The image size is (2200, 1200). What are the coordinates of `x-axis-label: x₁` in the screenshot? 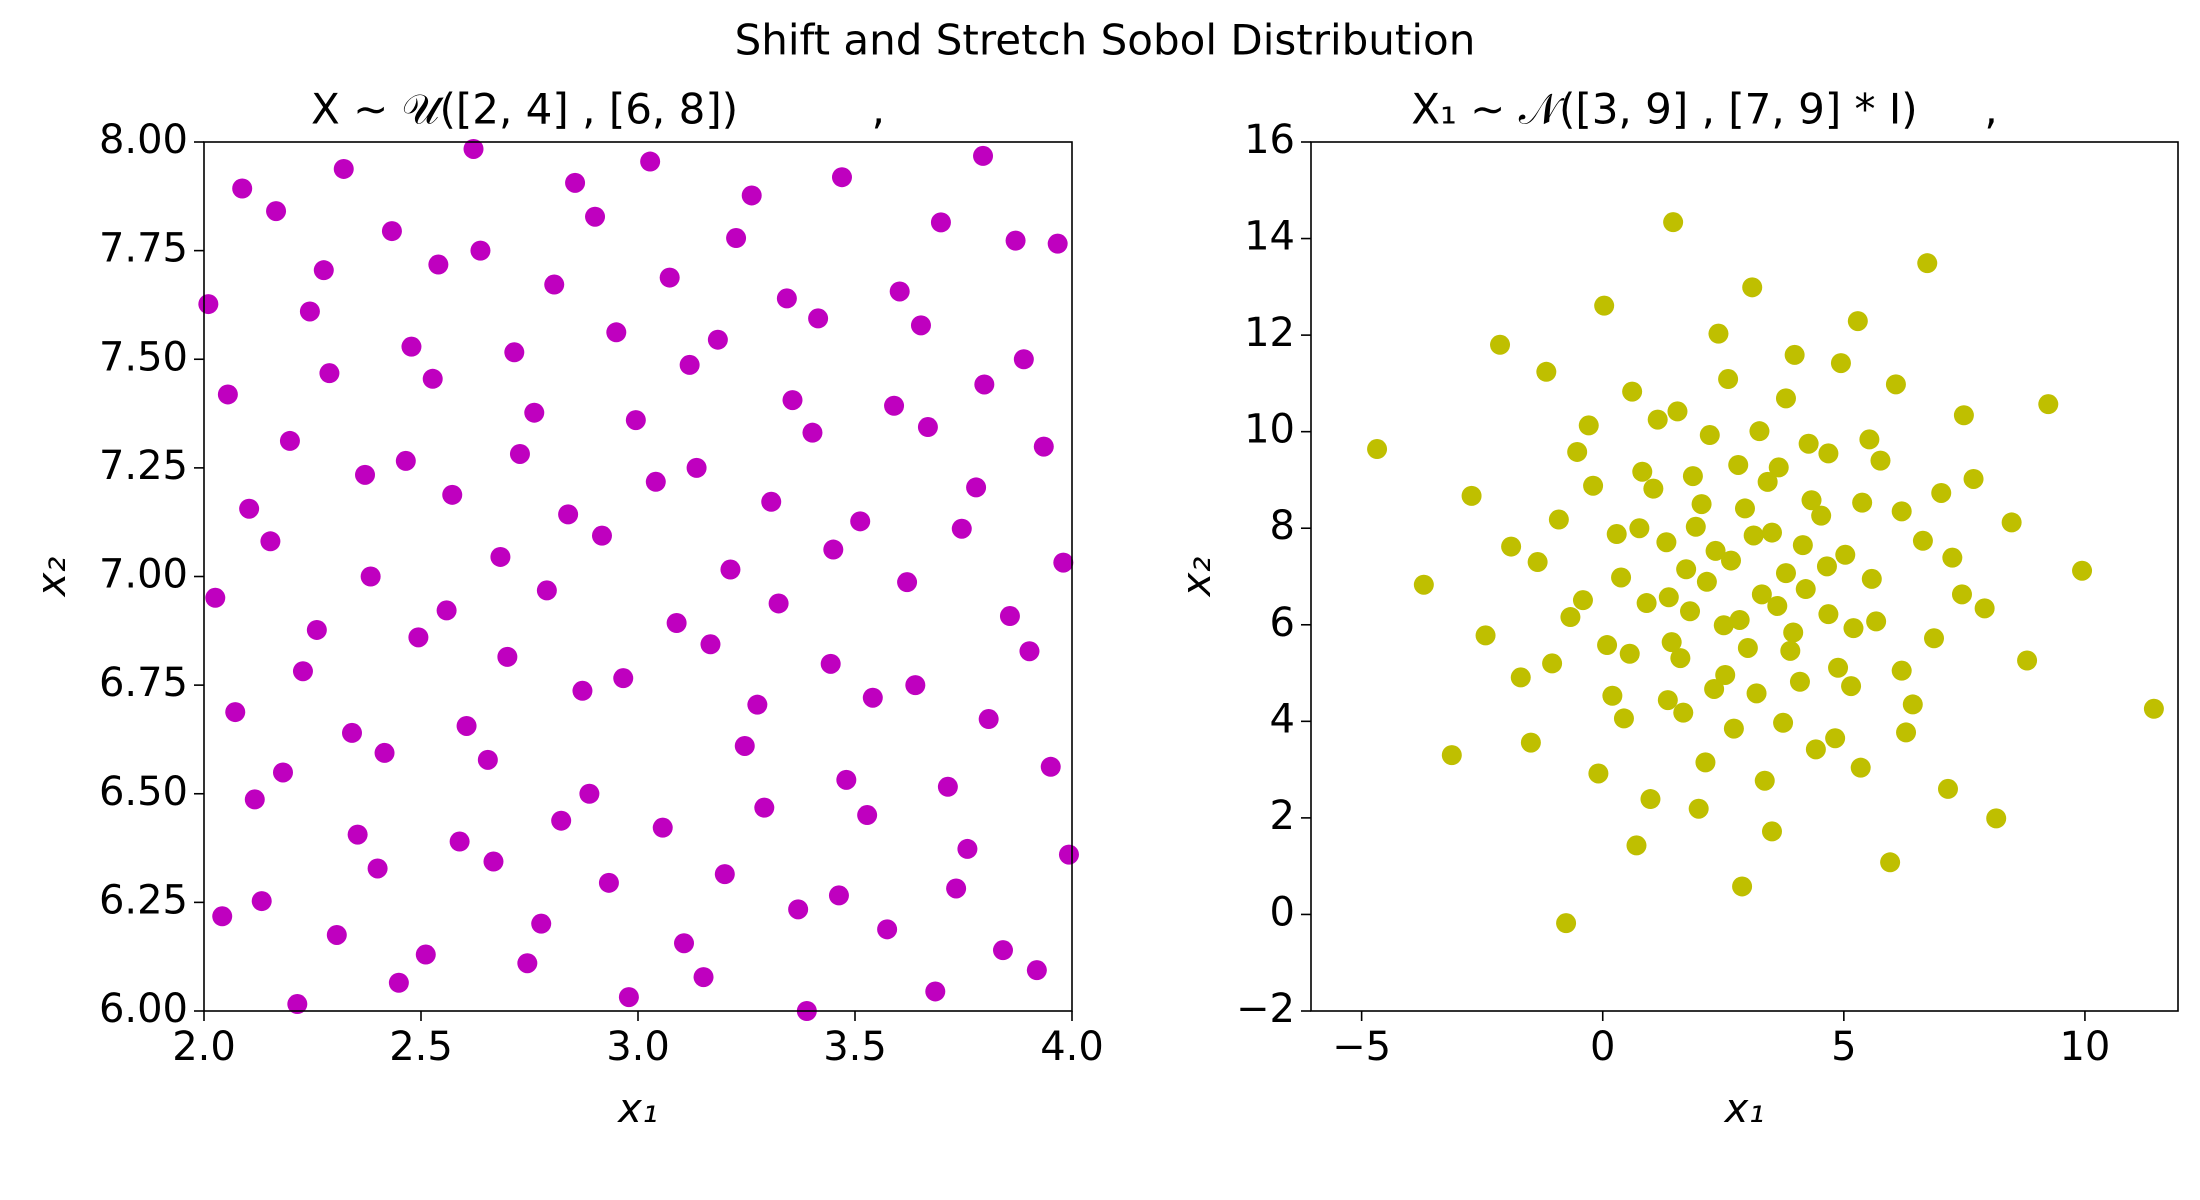 It's located at (1744, 1109).